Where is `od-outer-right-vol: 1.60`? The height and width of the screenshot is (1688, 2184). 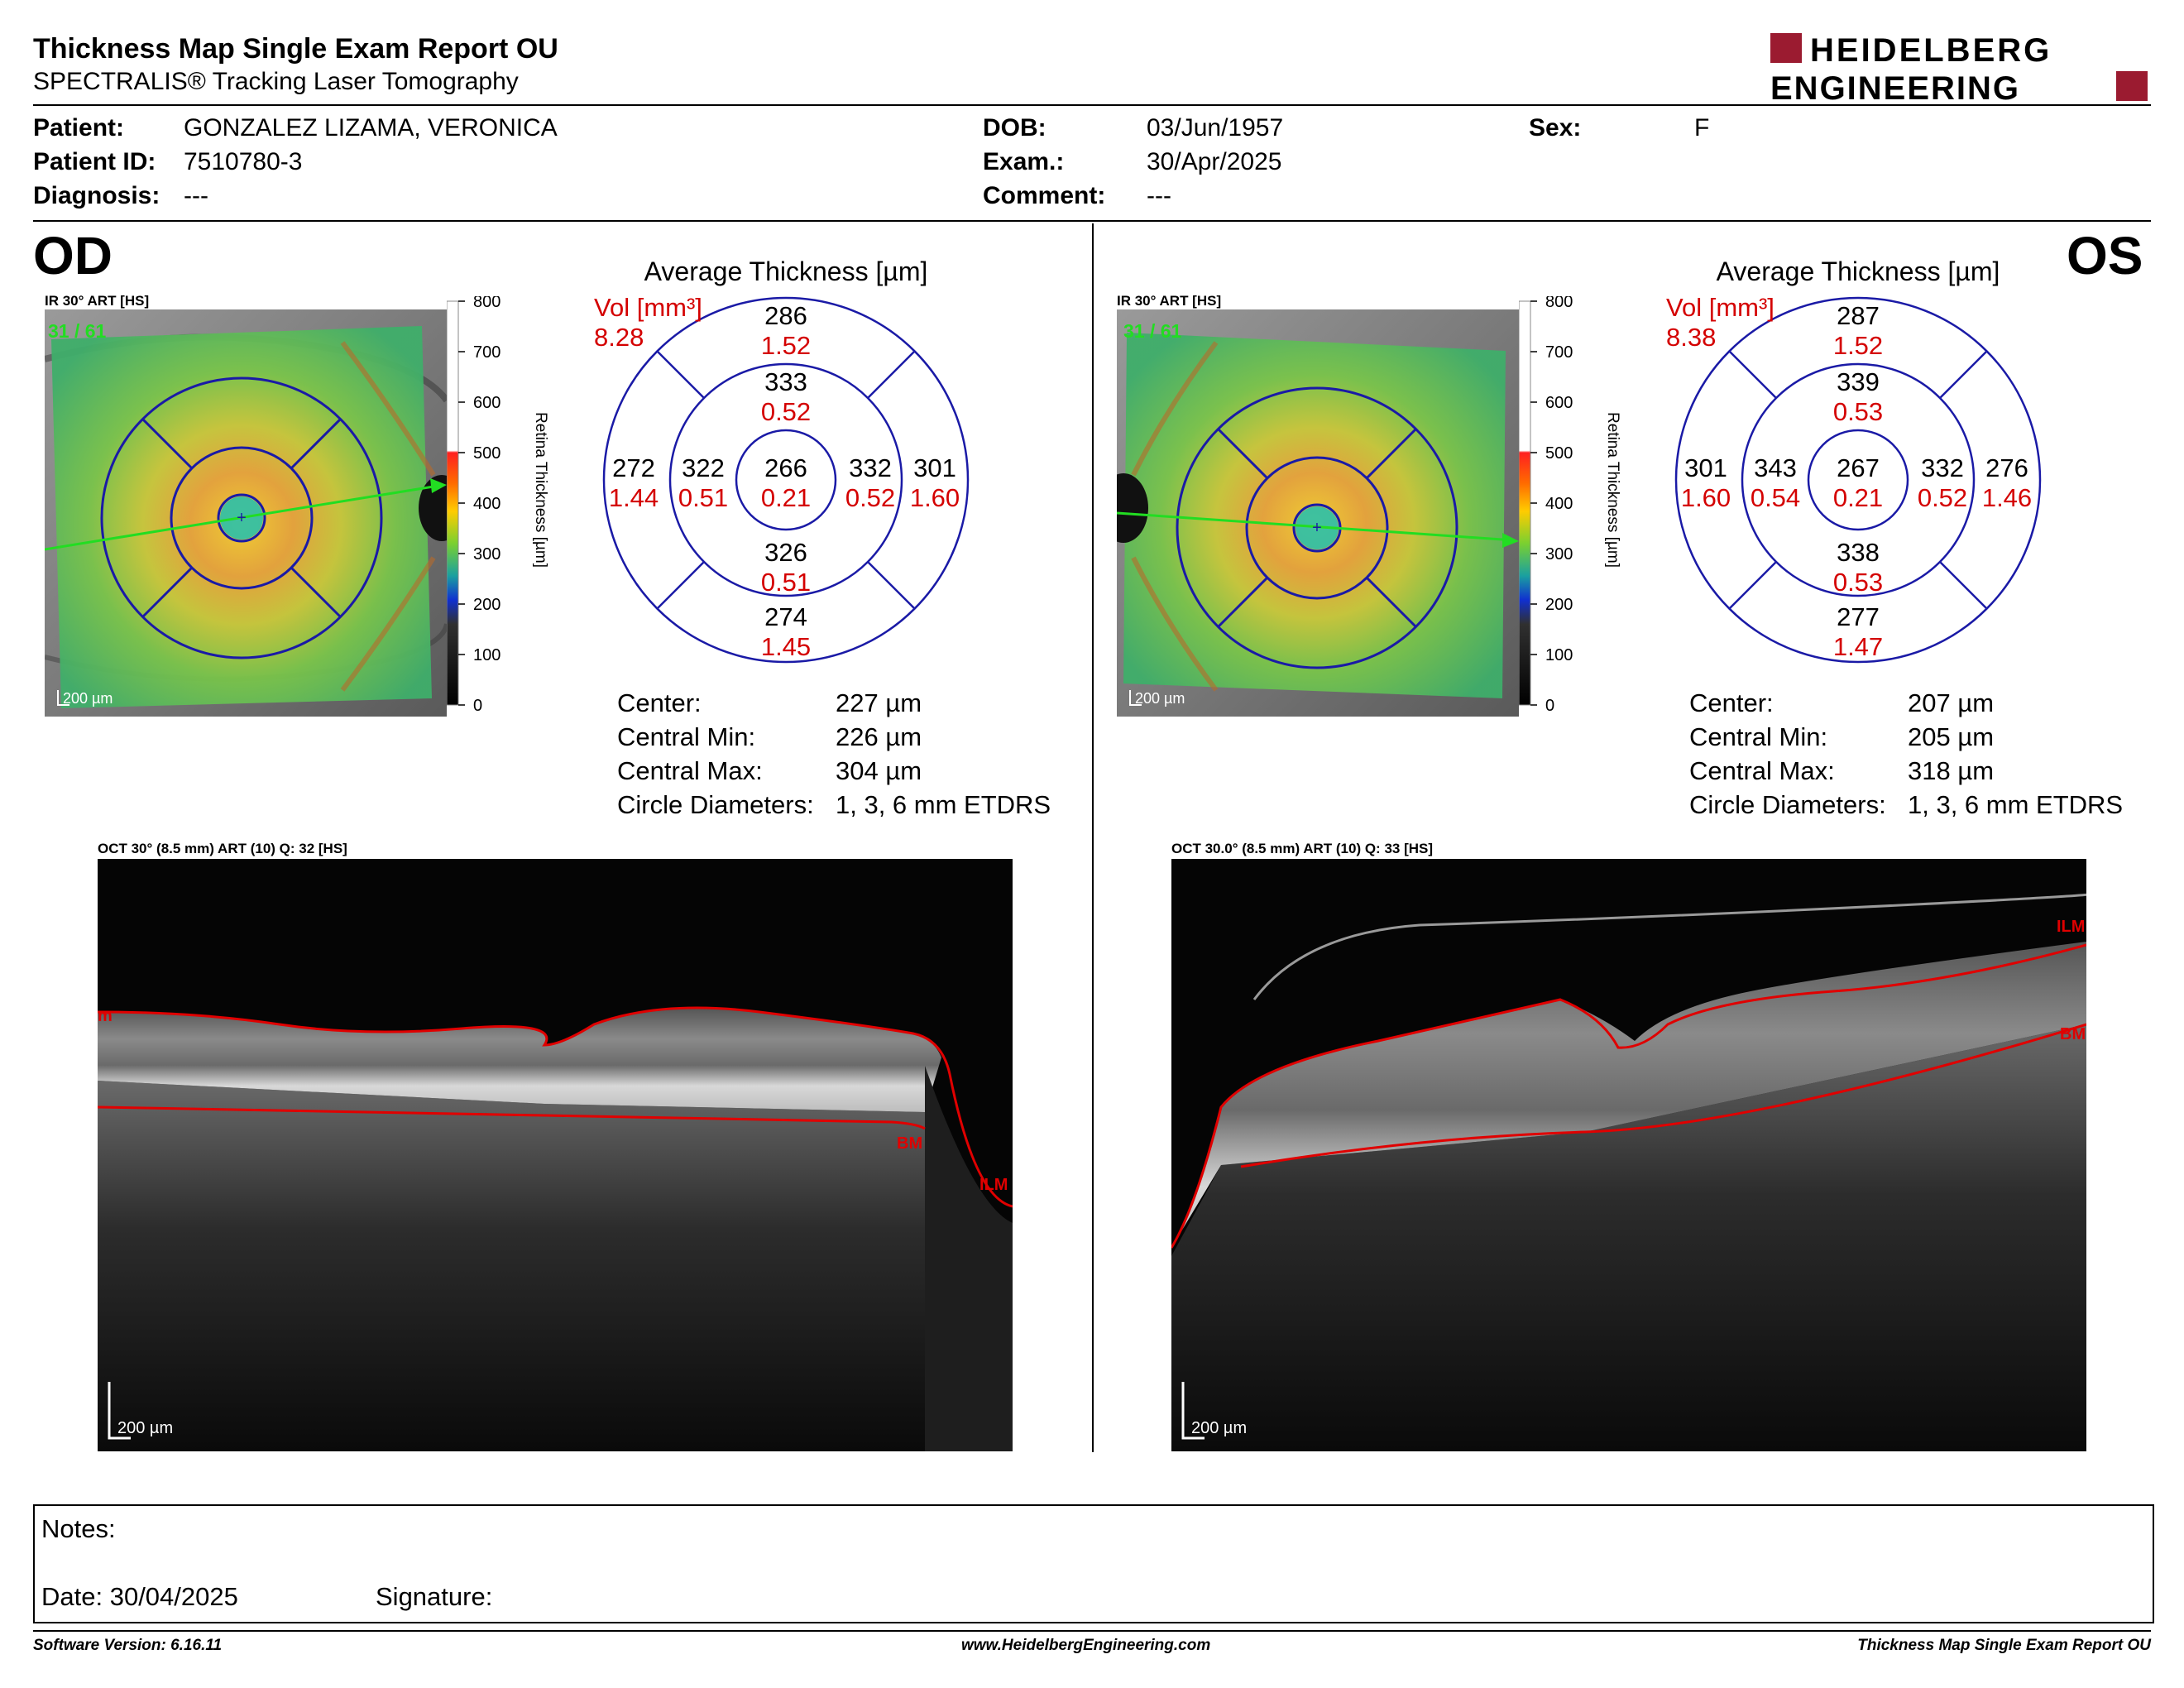
od-outer-right-vol: 1.60 is located at coordinates (935, 497).